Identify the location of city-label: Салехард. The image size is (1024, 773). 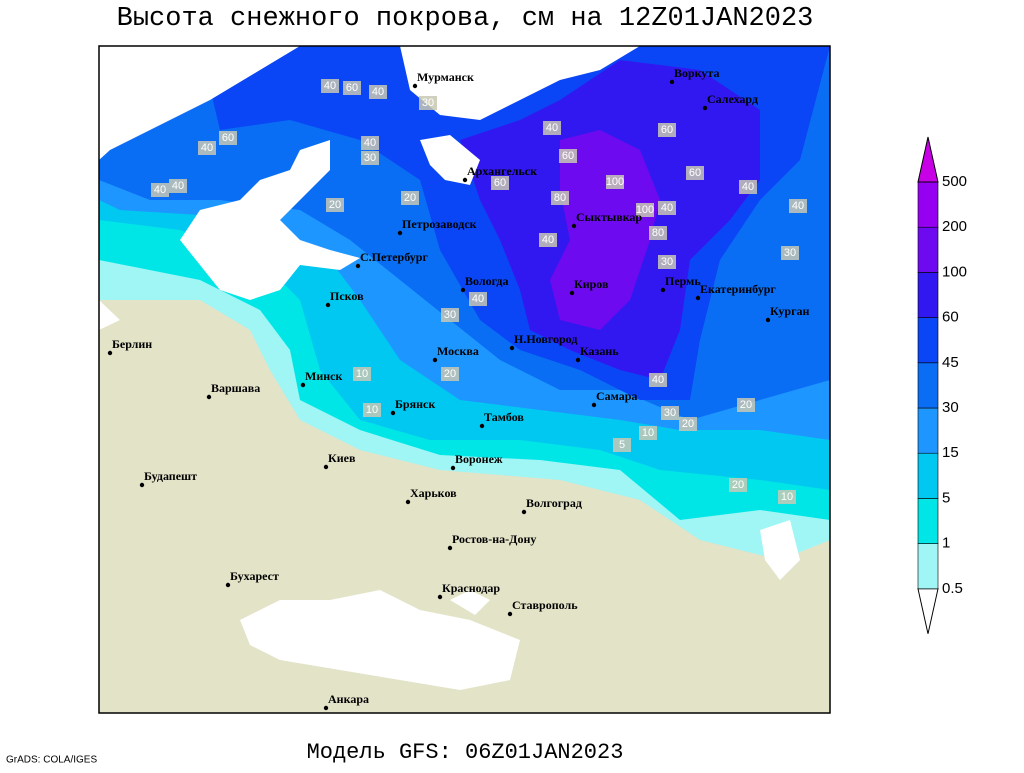
(732, 99).